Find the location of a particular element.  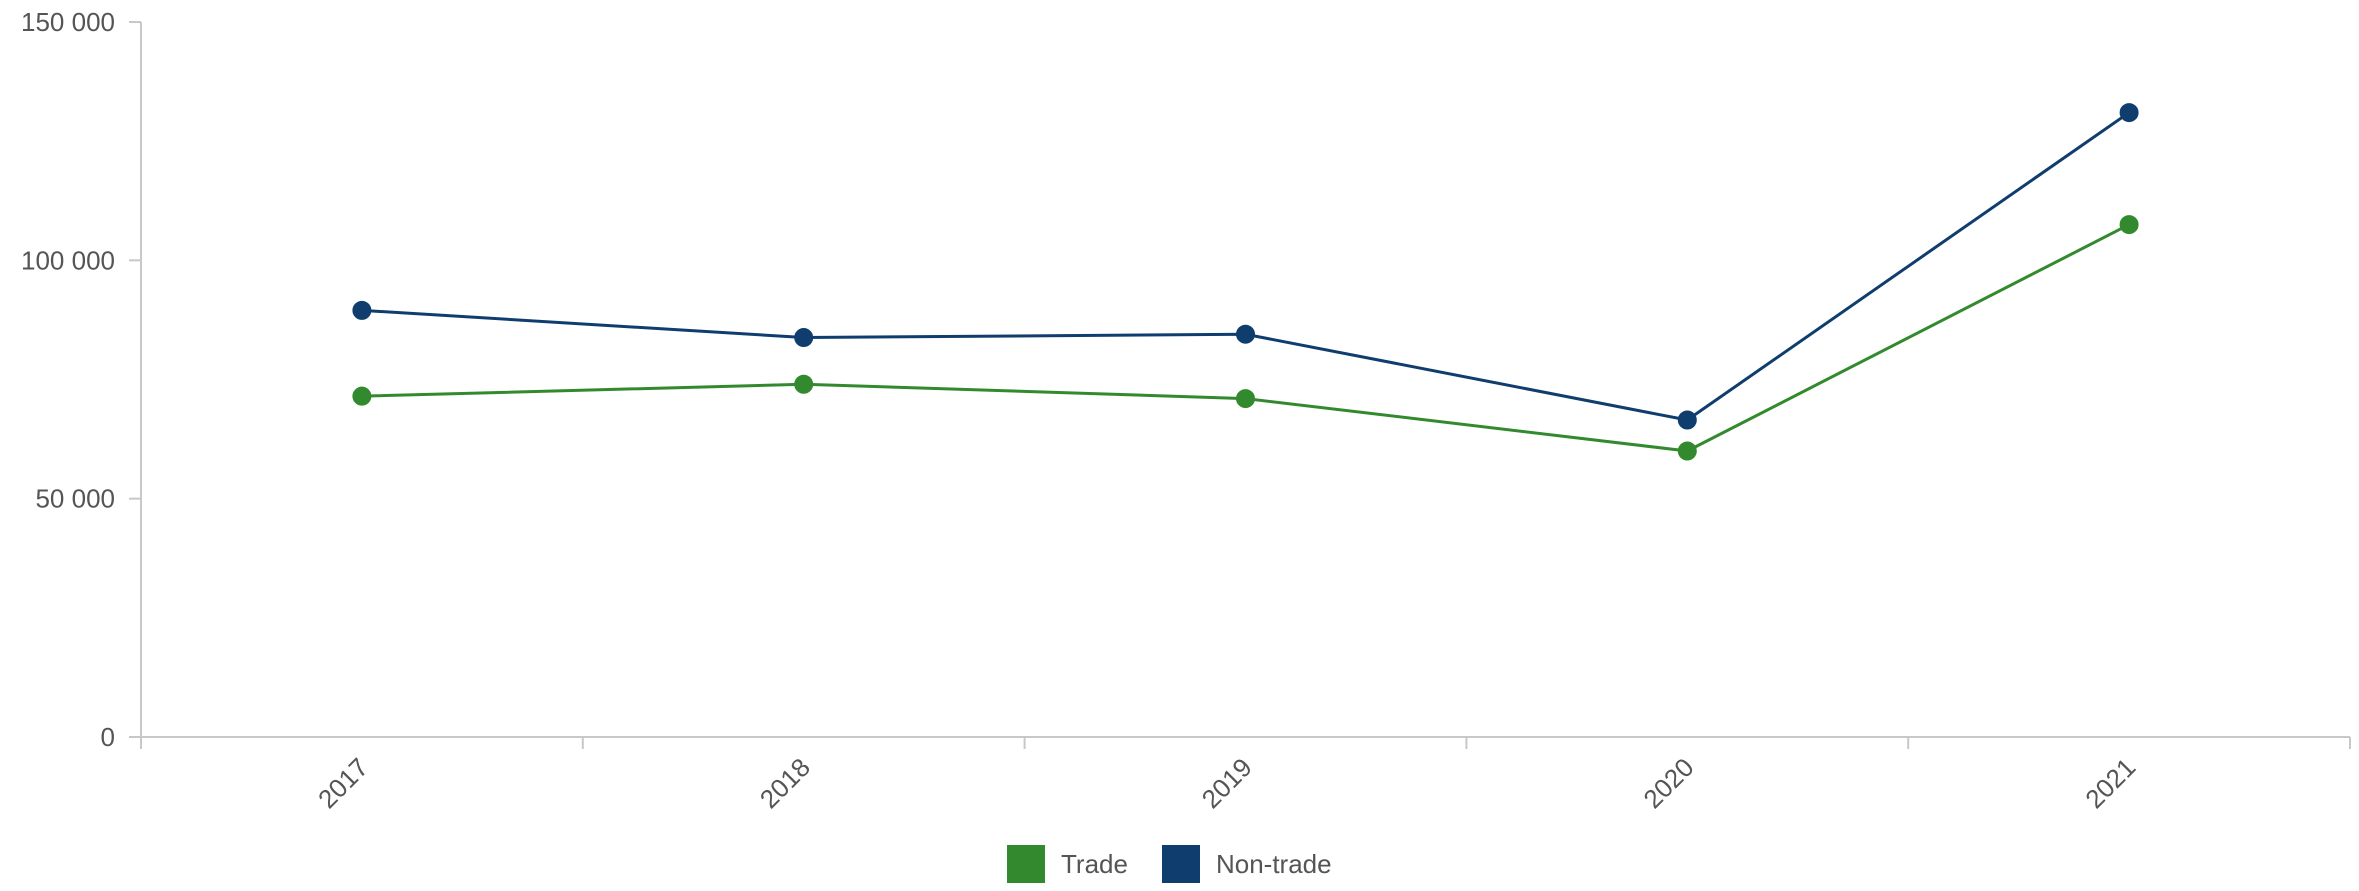

y-tick-label: 50 000 is located at coordinates (75, 499).